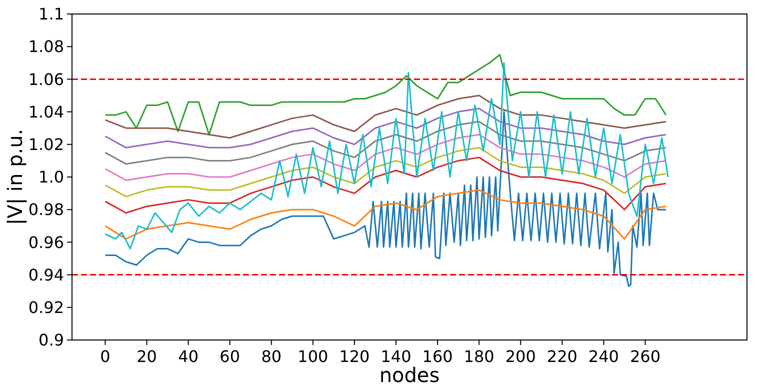 Image resolution: width=757 pixels, height=391 pixels. What do you see at coordinates (396, 356) in the screenshot?
I see `x-tick-label: 140` at bounding box center [396, 356].